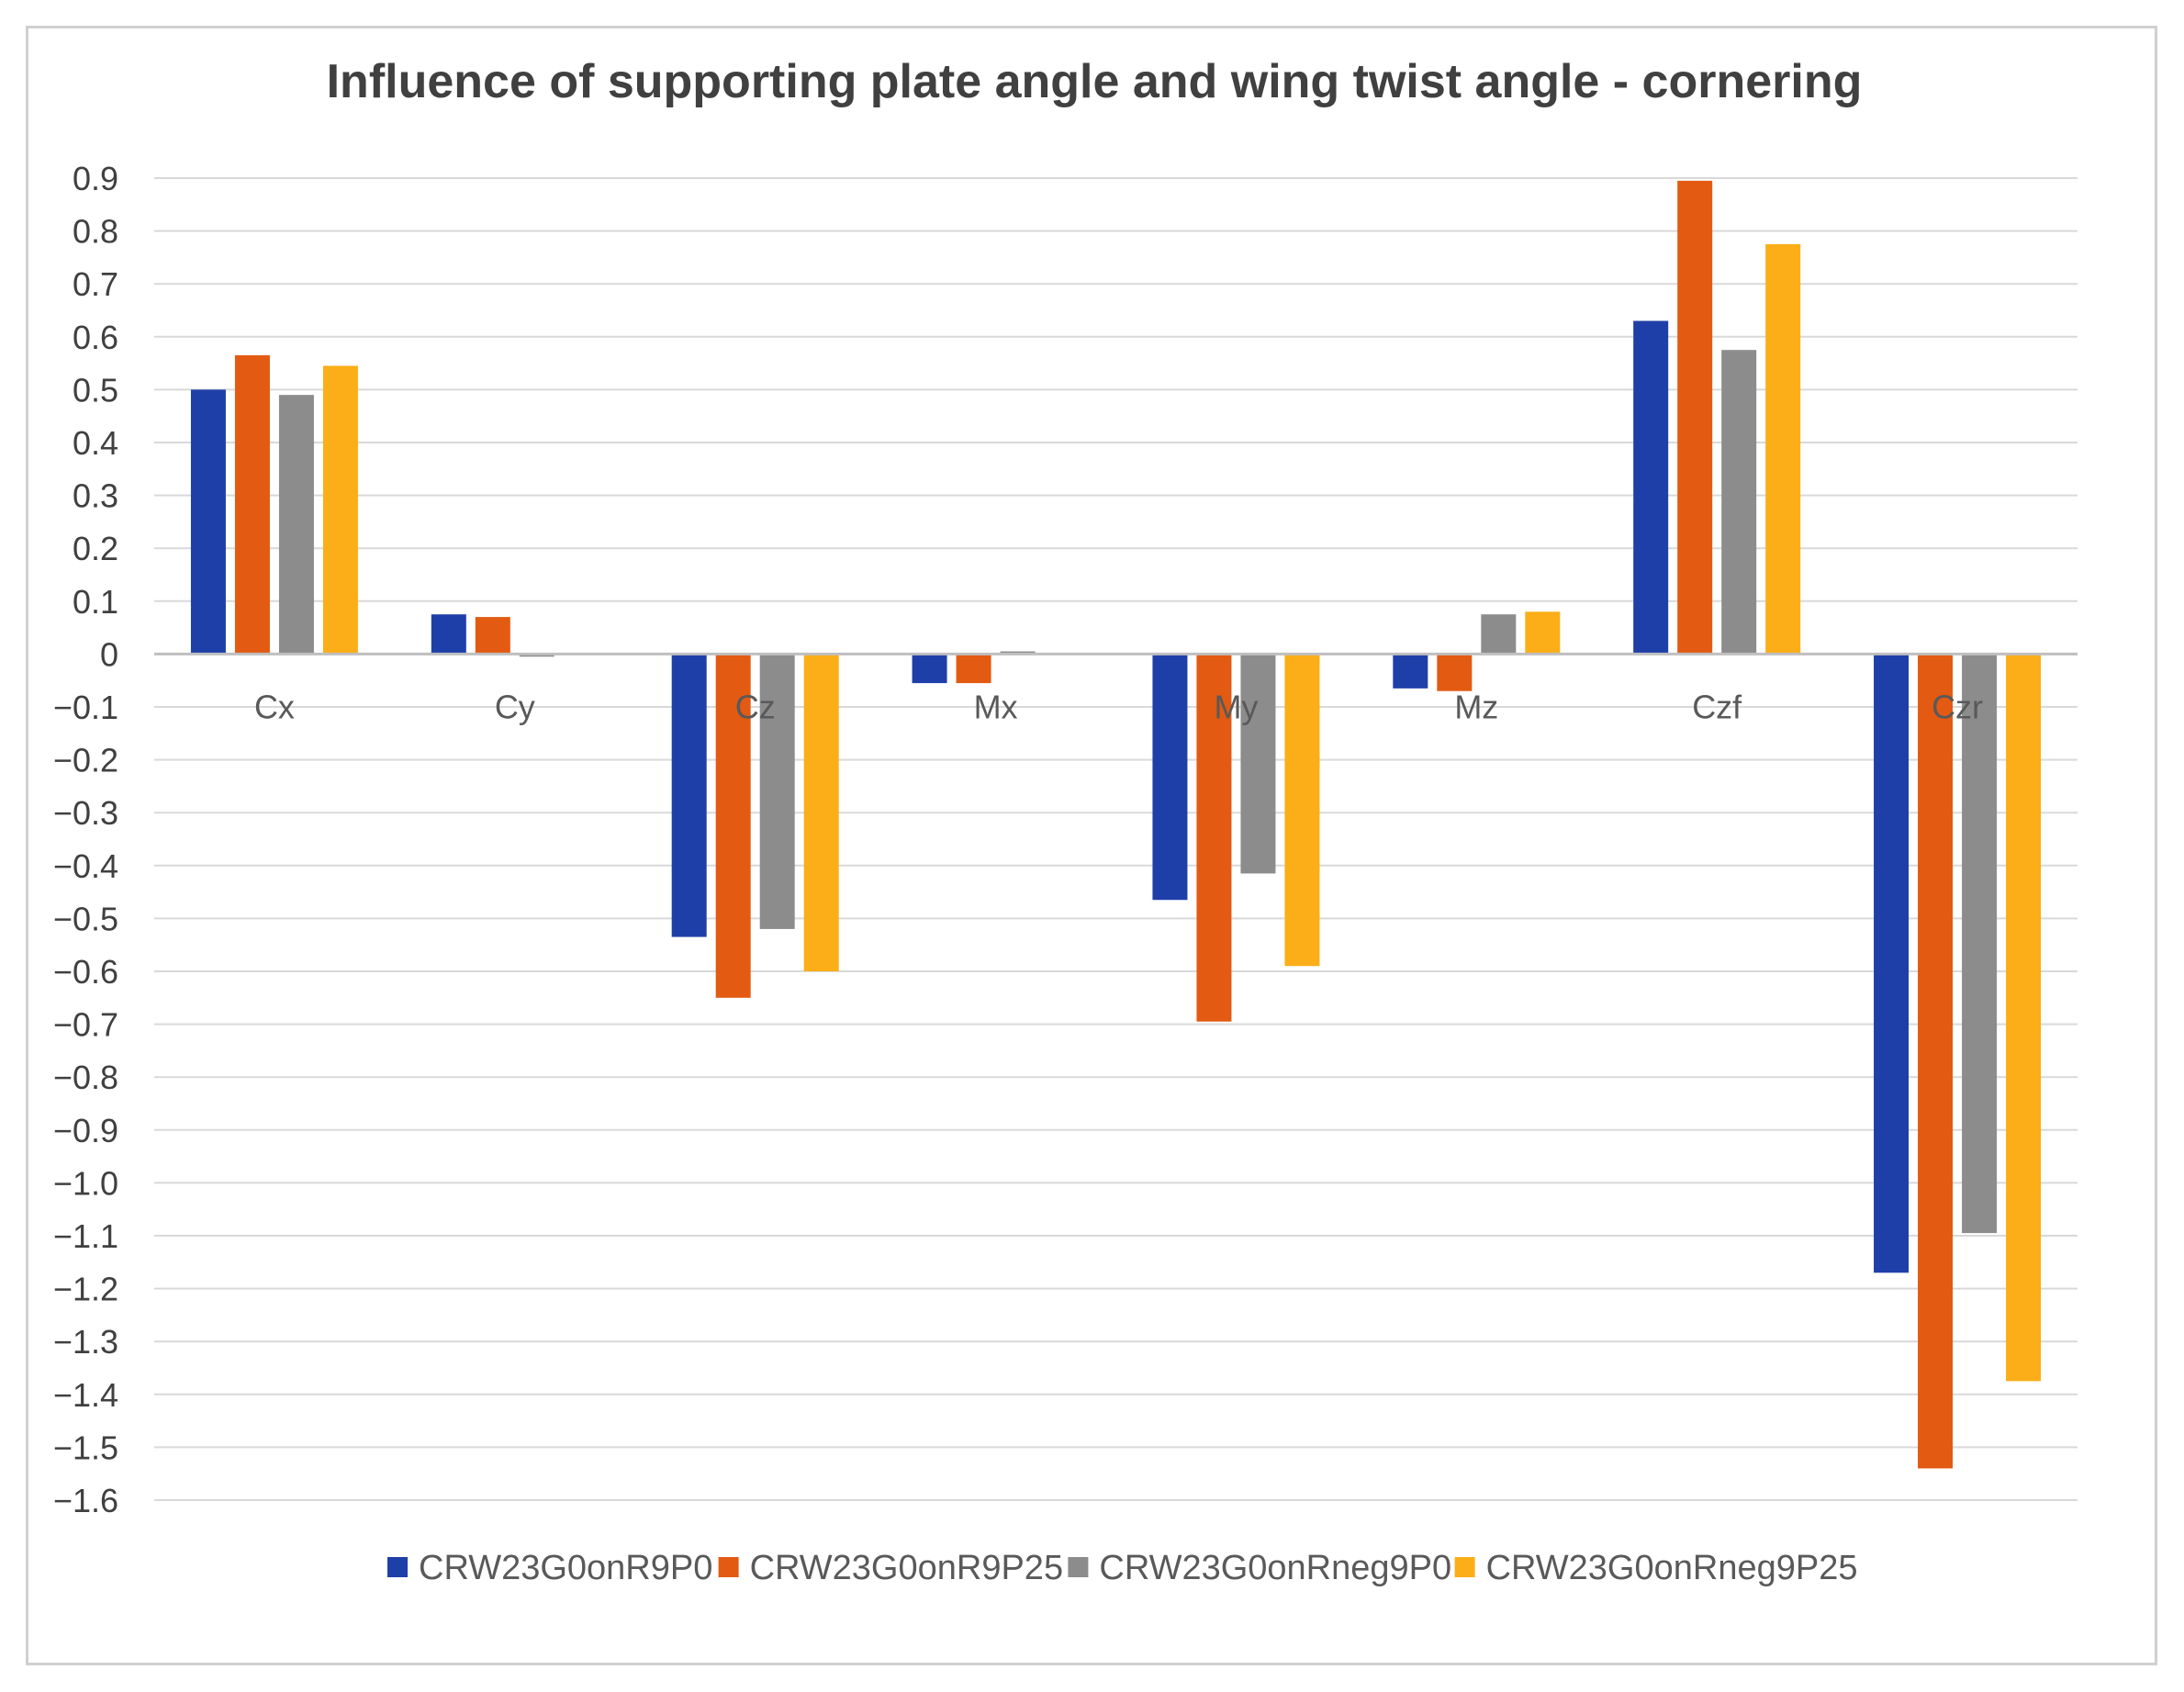 This screenshot has height=1692, width=2184. I want to click on y-tick-label: 0.3, so click(95, 496).